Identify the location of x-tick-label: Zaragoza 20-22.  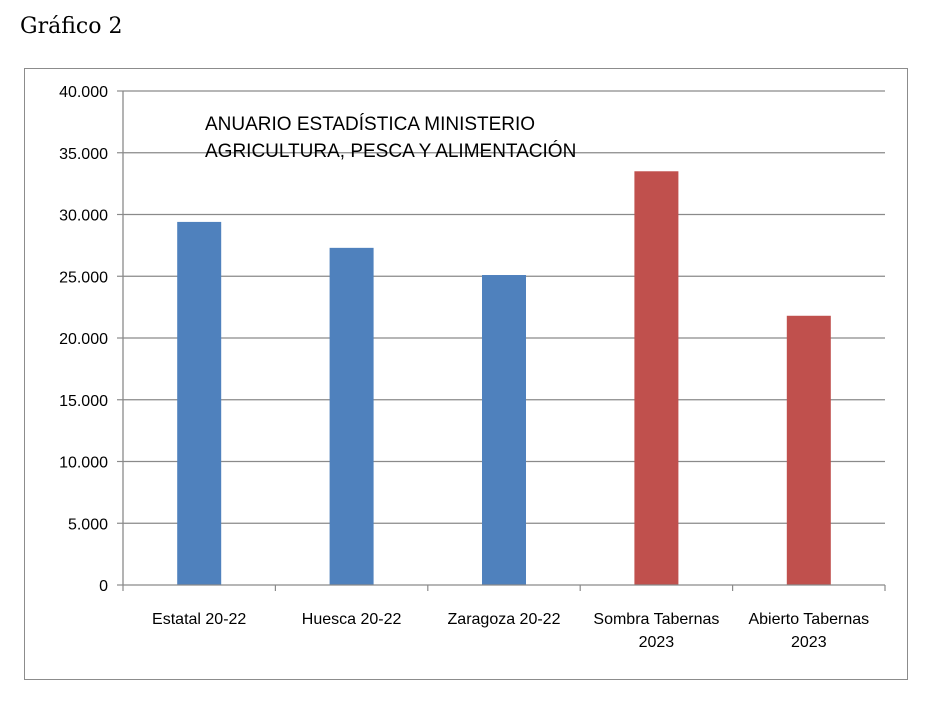
(504, 619).